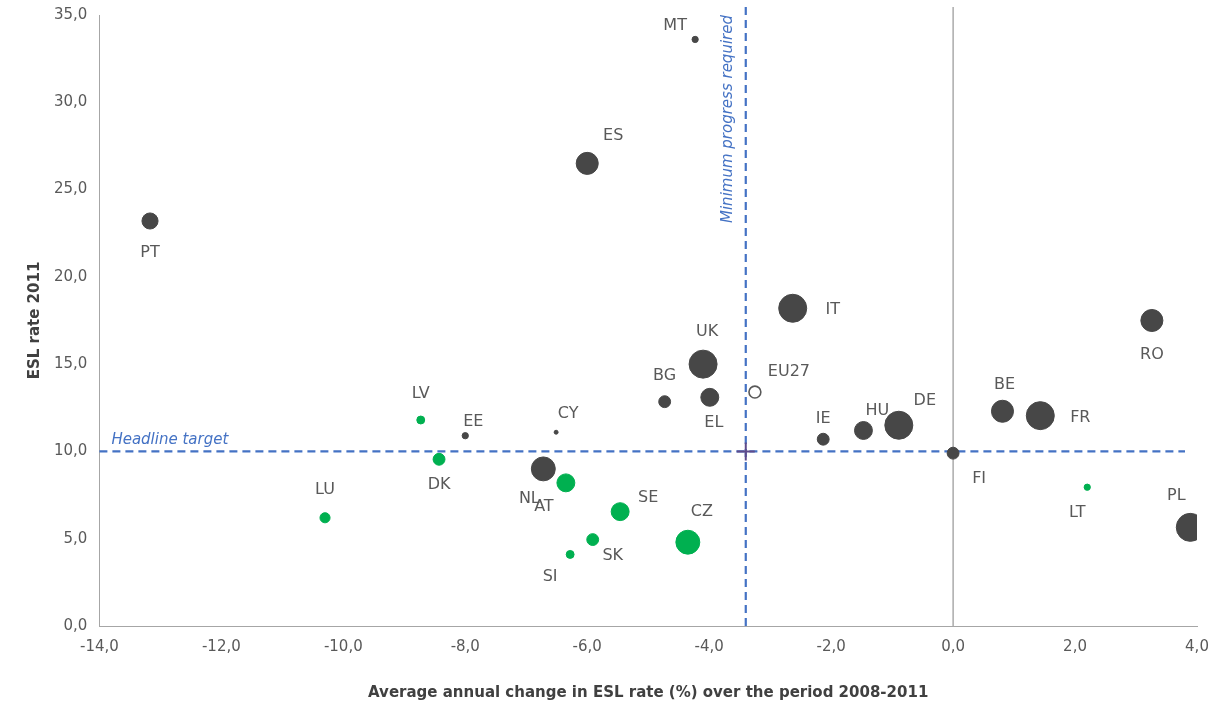  Describe the element at coordinates (1152, 353) in the screenshot. I see `annotation: RO` at that location.